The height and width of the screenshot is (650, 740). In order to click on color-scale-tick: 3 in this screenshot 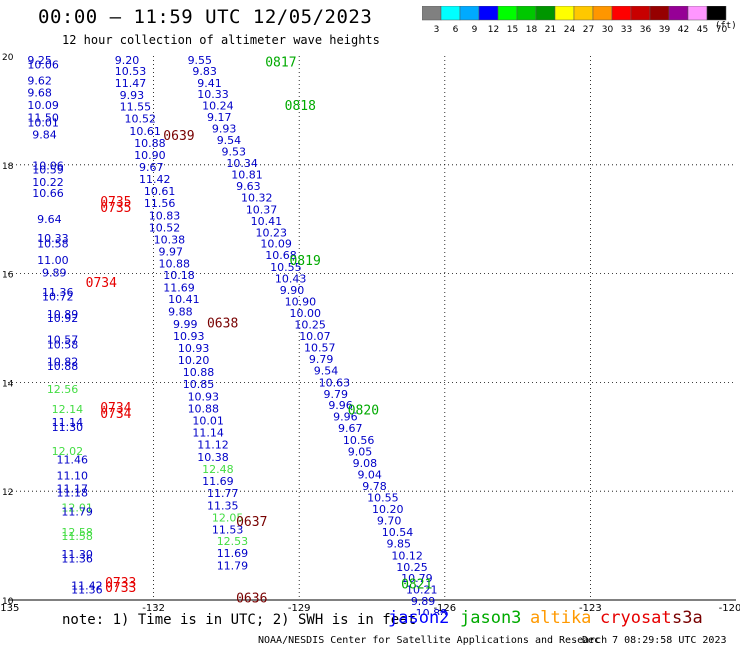, I will do `click(437, 30)`.